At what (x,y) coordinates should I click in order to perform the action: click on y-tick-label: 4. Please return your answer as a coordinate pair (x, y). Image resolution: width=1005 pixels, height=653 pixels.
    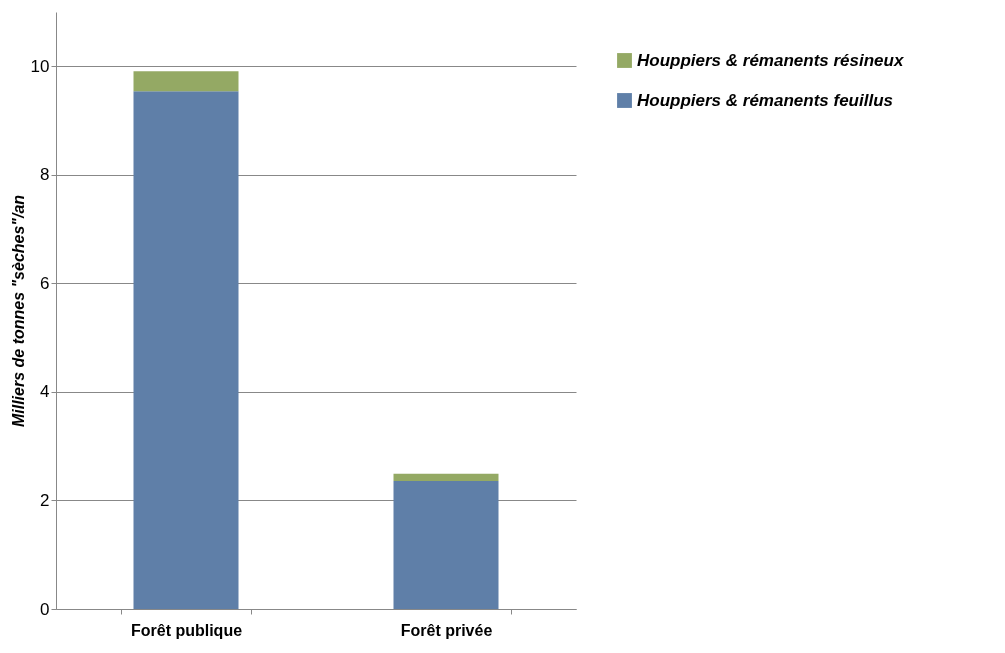
    Looking at the image, I should click on (45, 392).